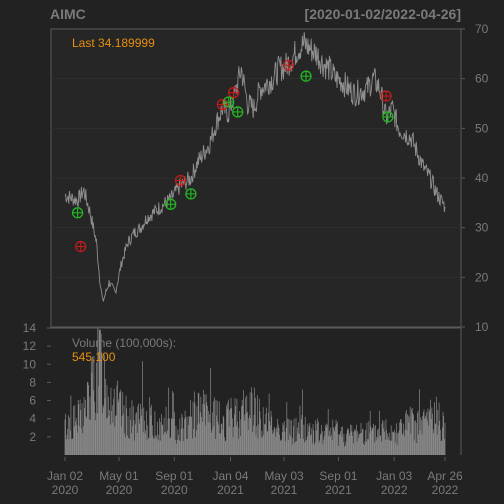 This screenshot has height=504, width=504. Describe the element at coordinates (68, 14) in the screenshot. I see `chart-title: AIMC` at that location.